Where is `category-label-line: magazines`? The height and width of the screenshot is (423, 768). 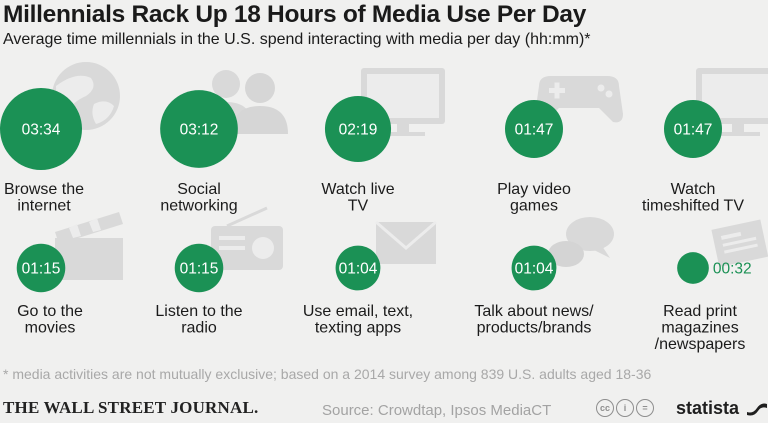
category-label-line: magazines is located at coordinates (699, 328).